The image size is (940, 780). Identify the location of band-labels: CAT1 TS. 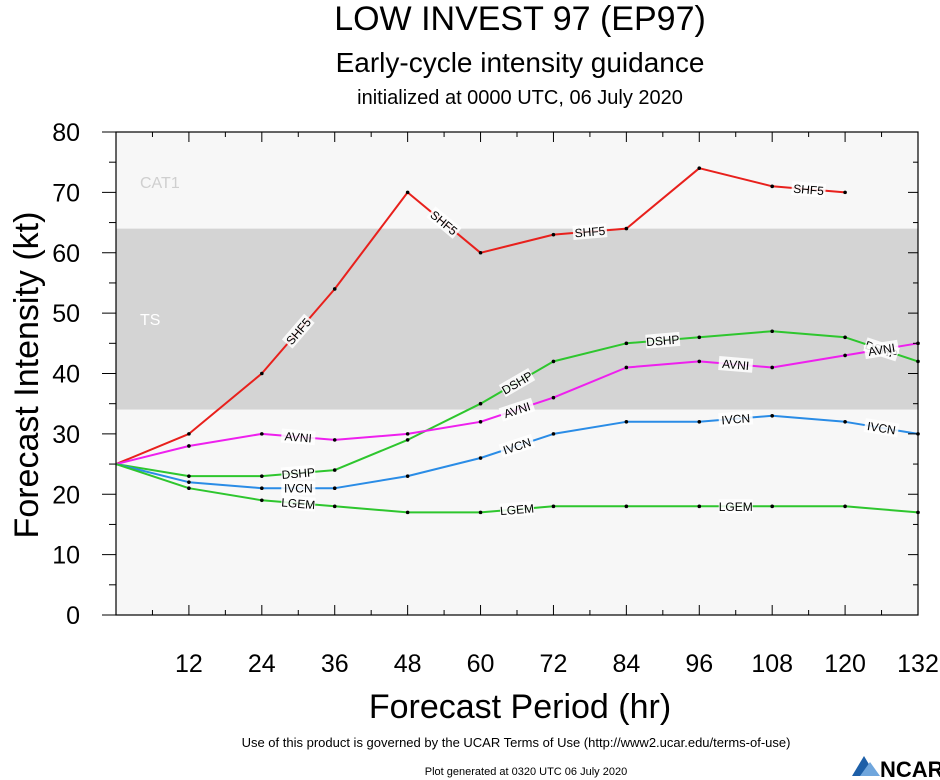
(160, 252).